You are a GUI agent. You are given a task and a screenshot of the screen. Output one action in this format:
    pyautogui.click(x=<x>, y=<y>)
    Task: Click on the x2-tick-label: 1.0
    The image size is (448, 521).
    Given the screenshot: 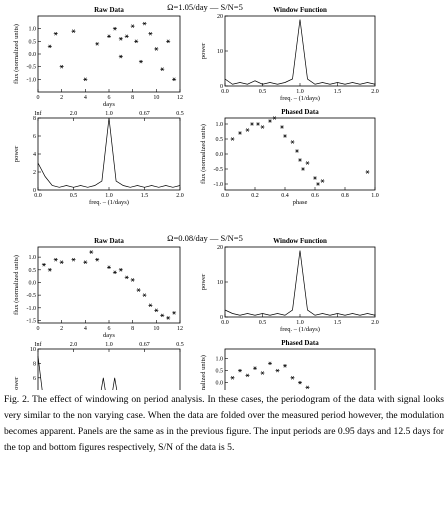 What is the action you would take?
    pyautogui.click(x=109, y=345)
    